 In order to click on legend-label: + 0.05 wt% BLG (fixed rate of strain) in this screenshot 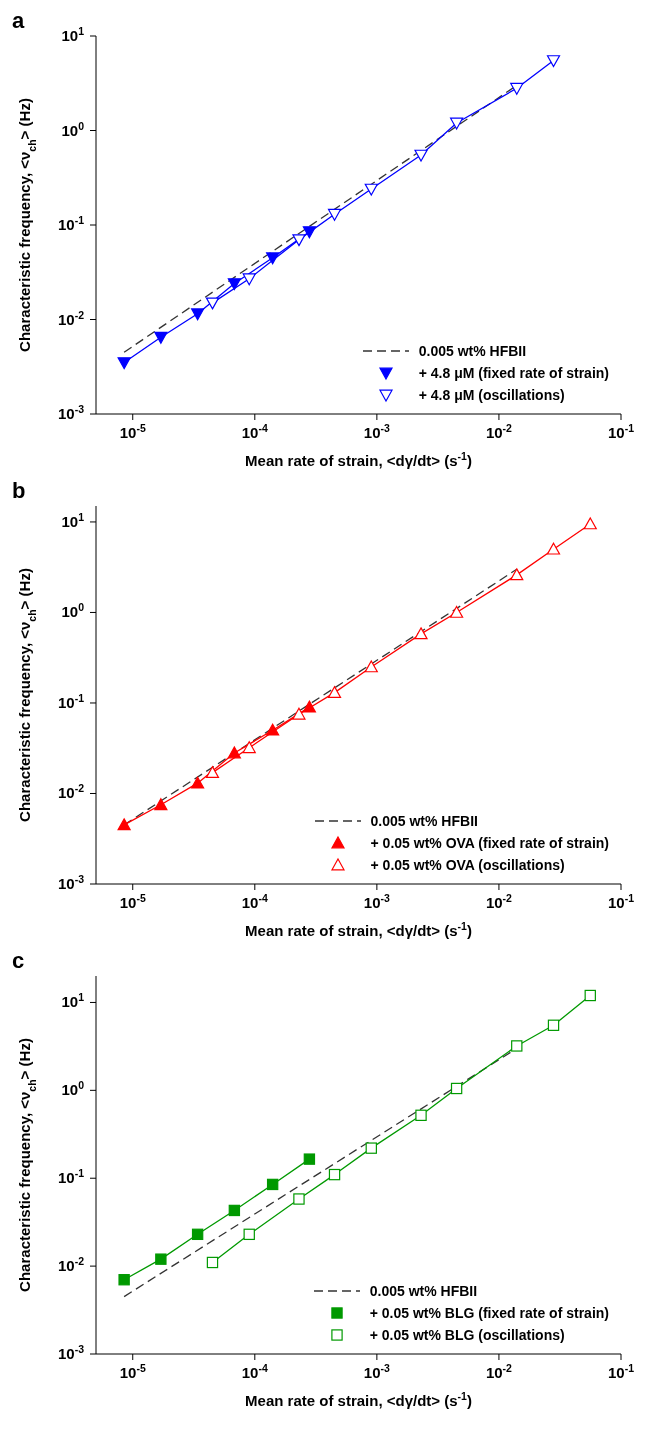, I will do `click(489, 1313)`.